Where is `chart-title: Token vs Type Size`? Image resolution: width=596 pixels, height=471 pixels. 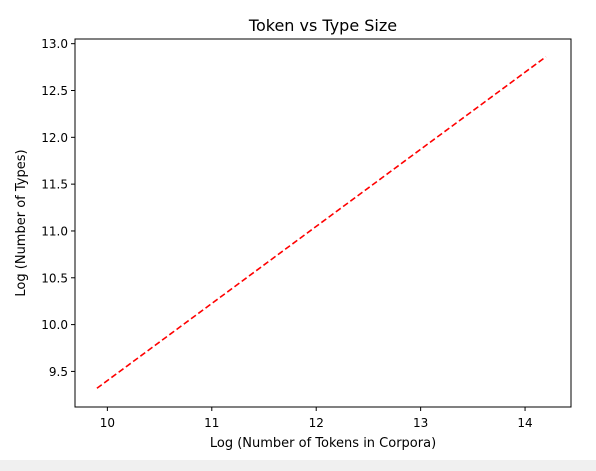 chart-title: Token vs Type Size is located at coordinates (322, 25).